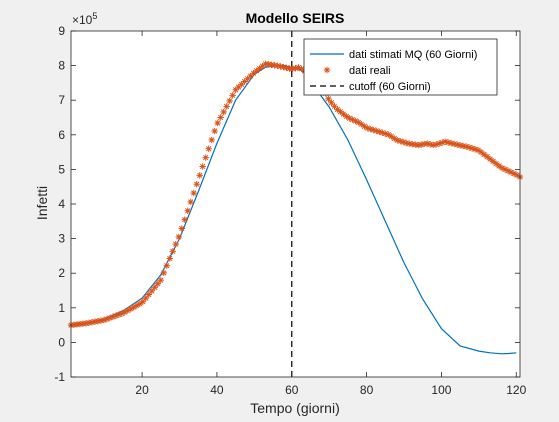 This screenshot has height=422, width=559. What do you see at coordinates (370, 71) in the screenshot?
I see `legend-label-reali: dati reali` at bounding box center [370, 71].